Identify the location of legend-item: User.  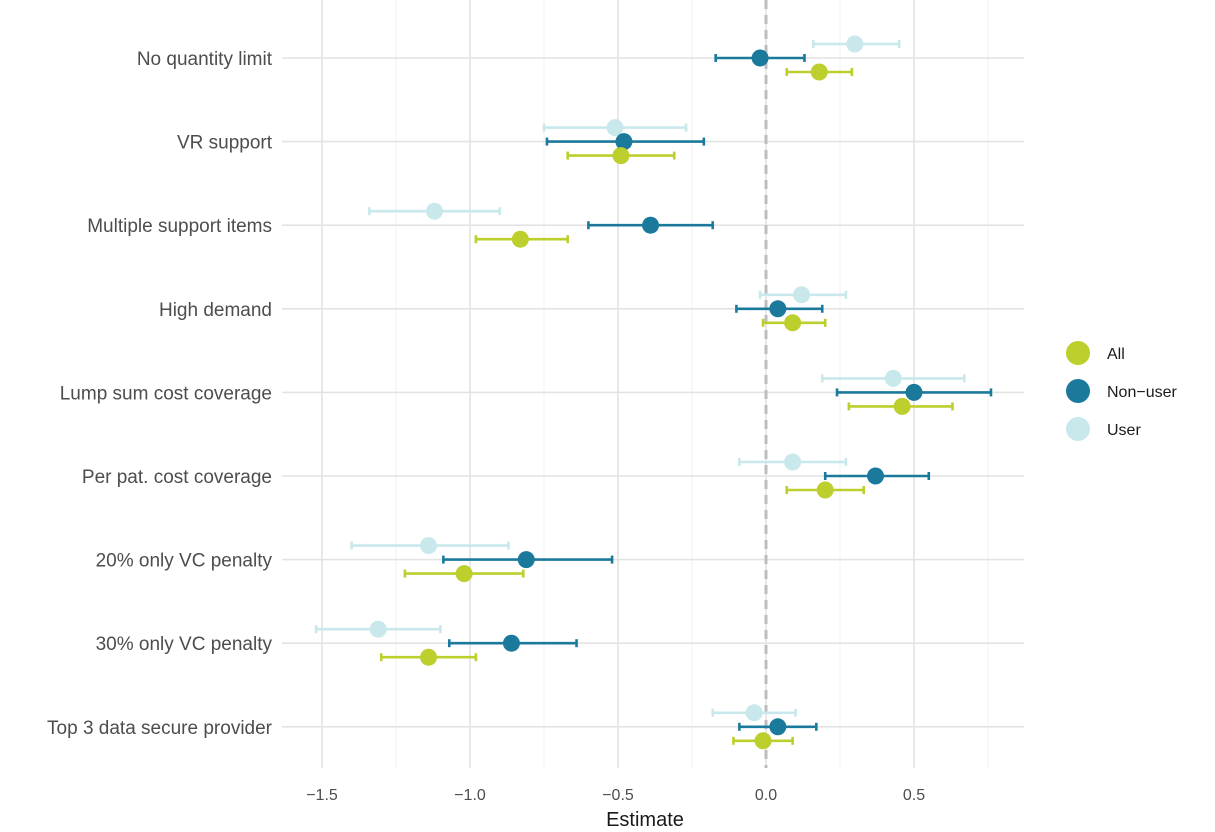
(1103, 429).